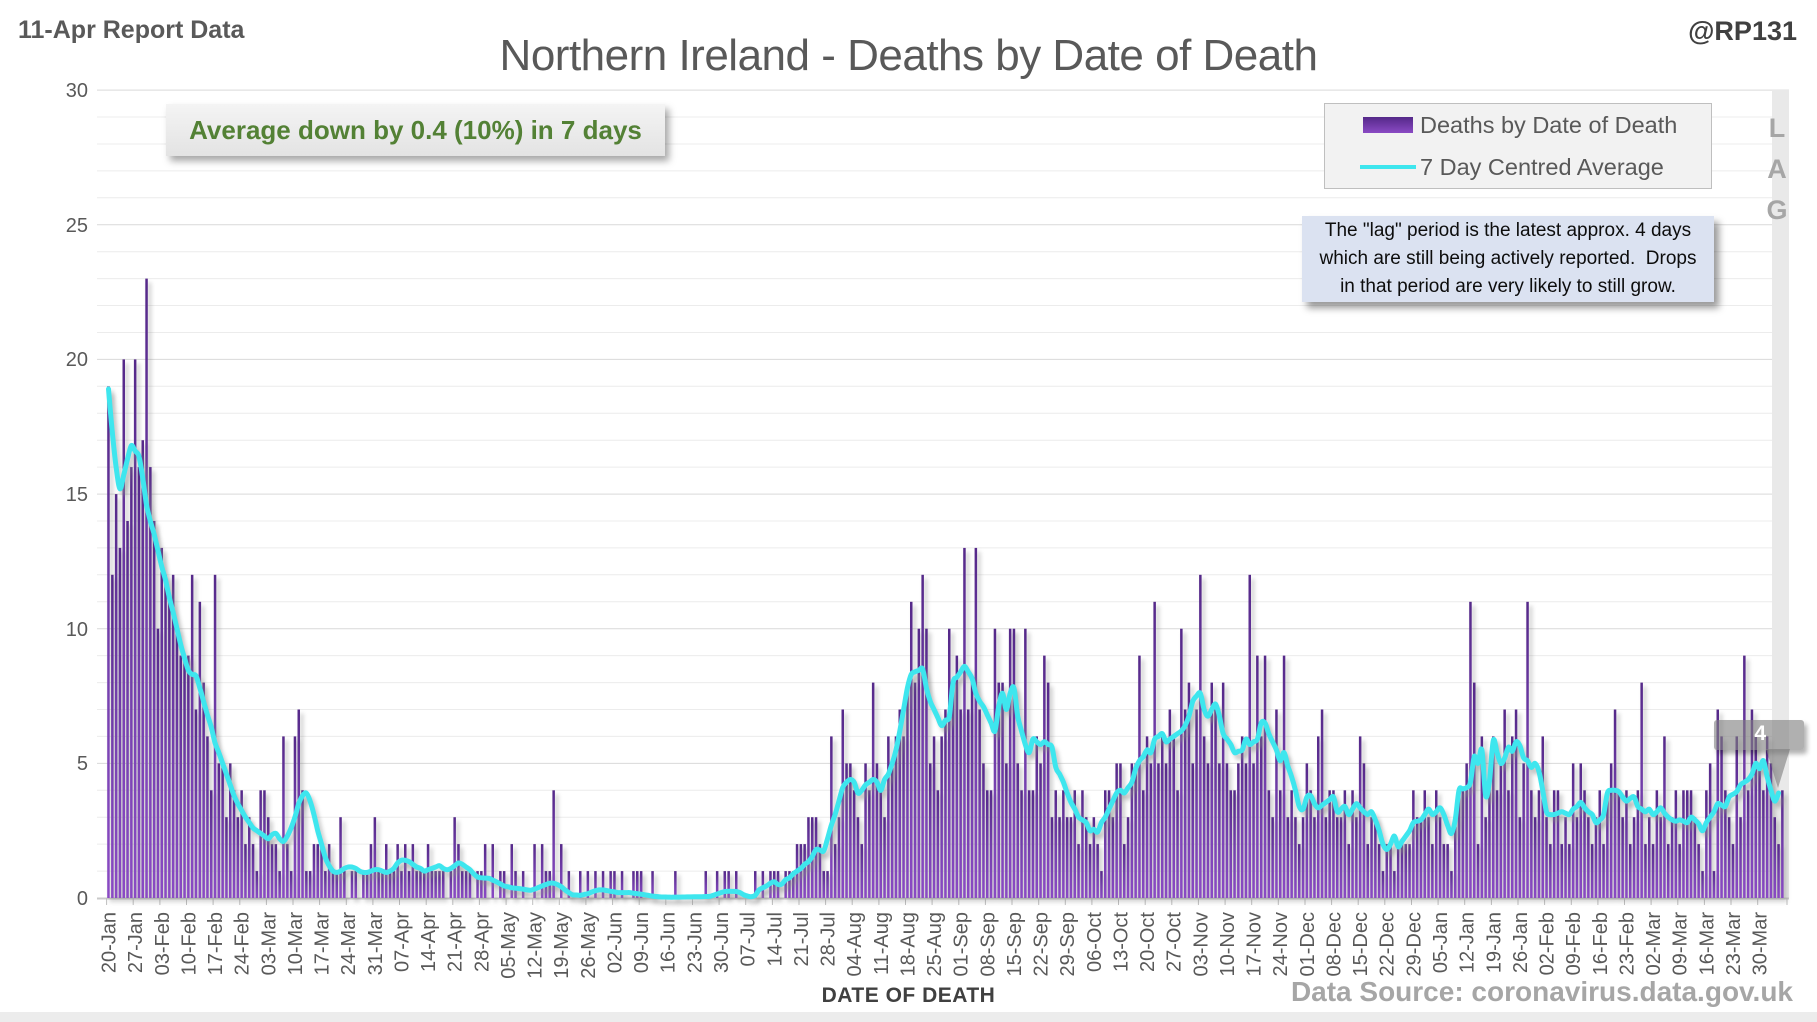  What do you see at coordinates (1761, 944) in the screenshot?
I see `svg-text: 30-Mar` at bounding box center [1761, 944].